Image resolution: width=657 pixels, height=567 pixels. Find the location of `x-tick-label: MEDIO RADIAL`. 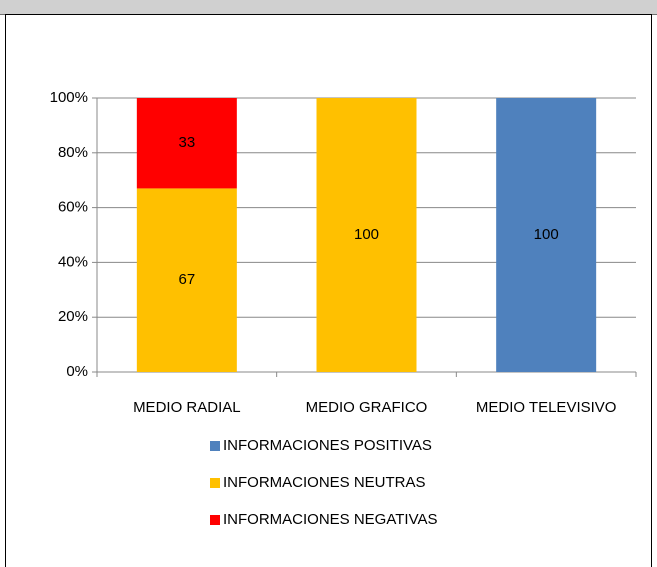

x-tick-label: MEDIO RADIAL is located at coordinates (187, 407).